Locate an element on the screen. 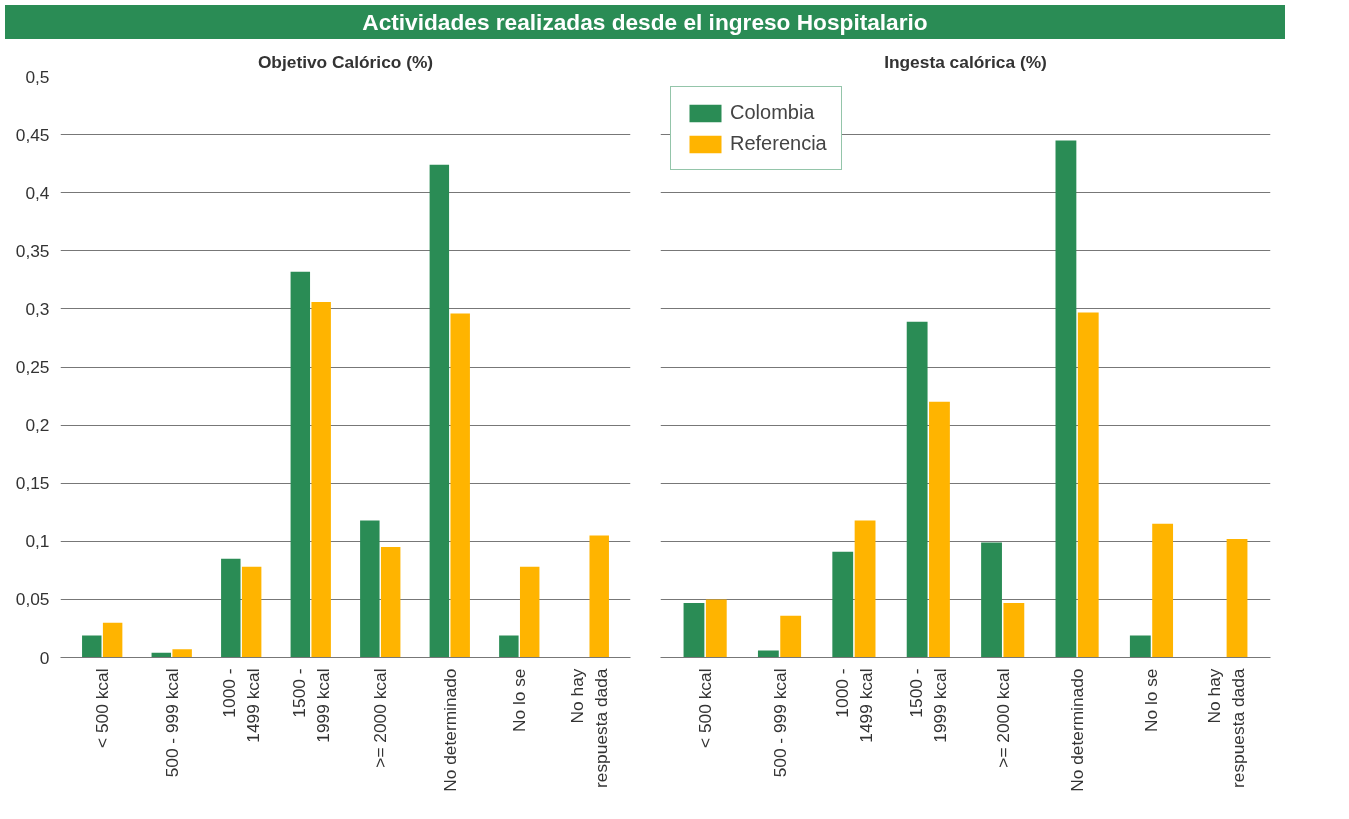 The height and width of the screenshot is (819, 1349). y-tick-label: 0,45 is located at coordinates (32, 134).